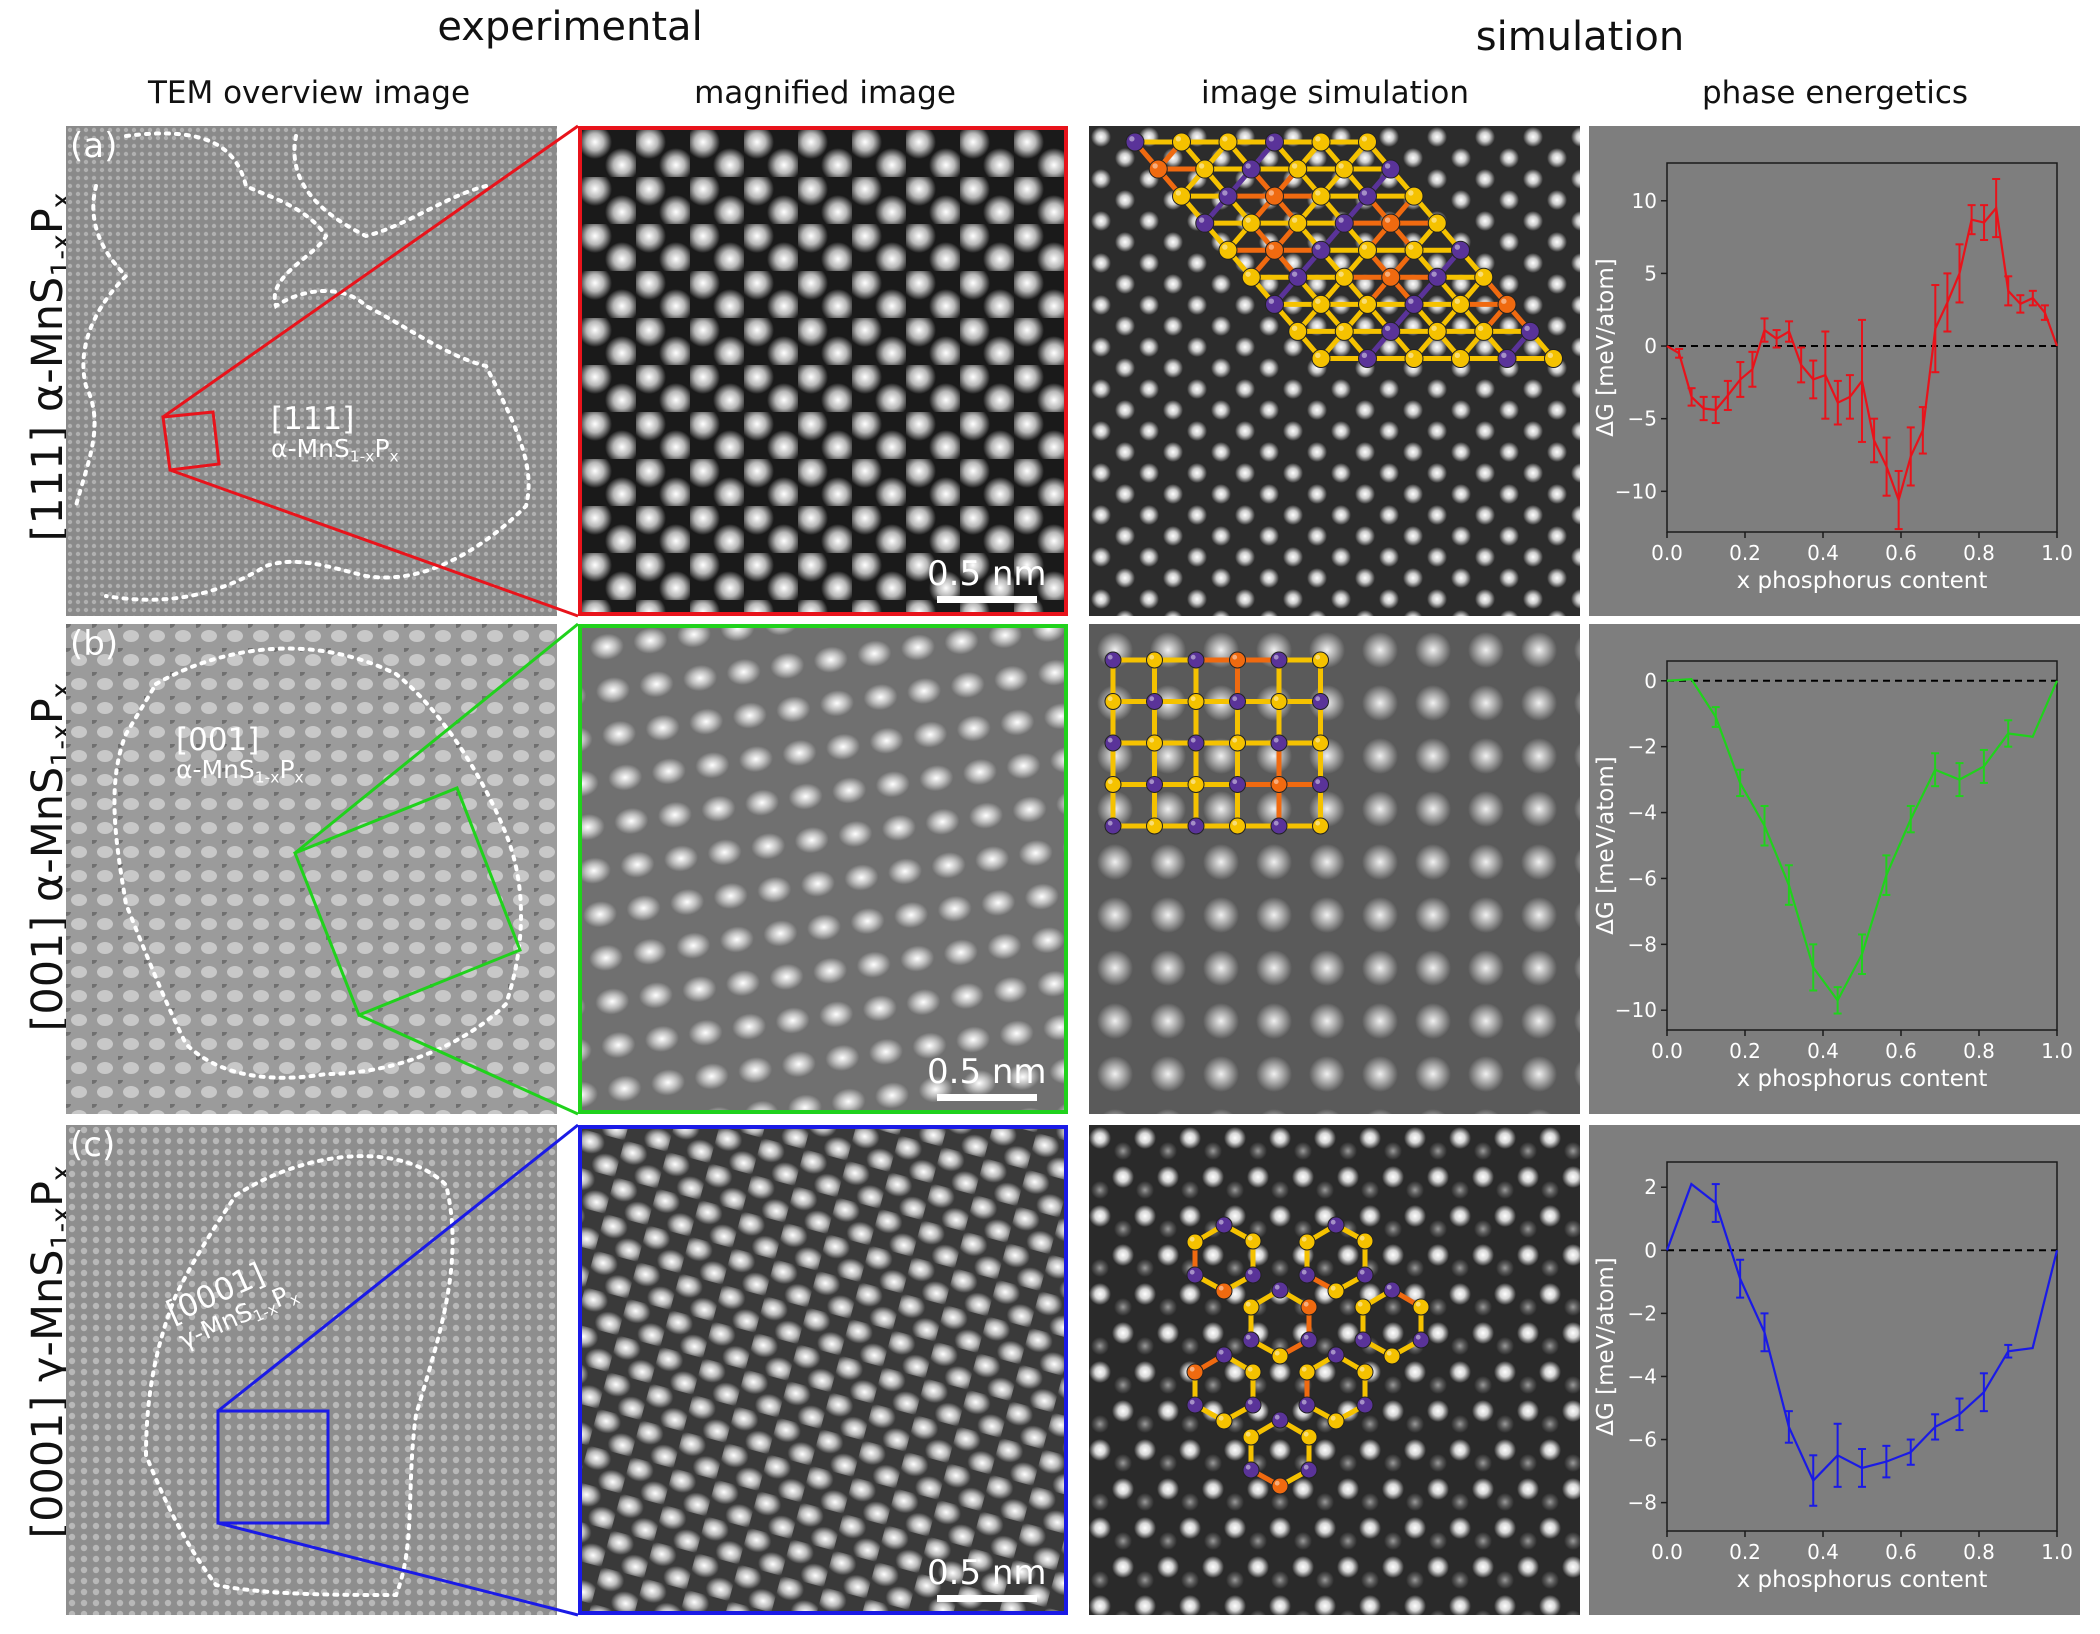  I want to click on inset-phase-b: α-MnS1-xPx, so click(240, 770).